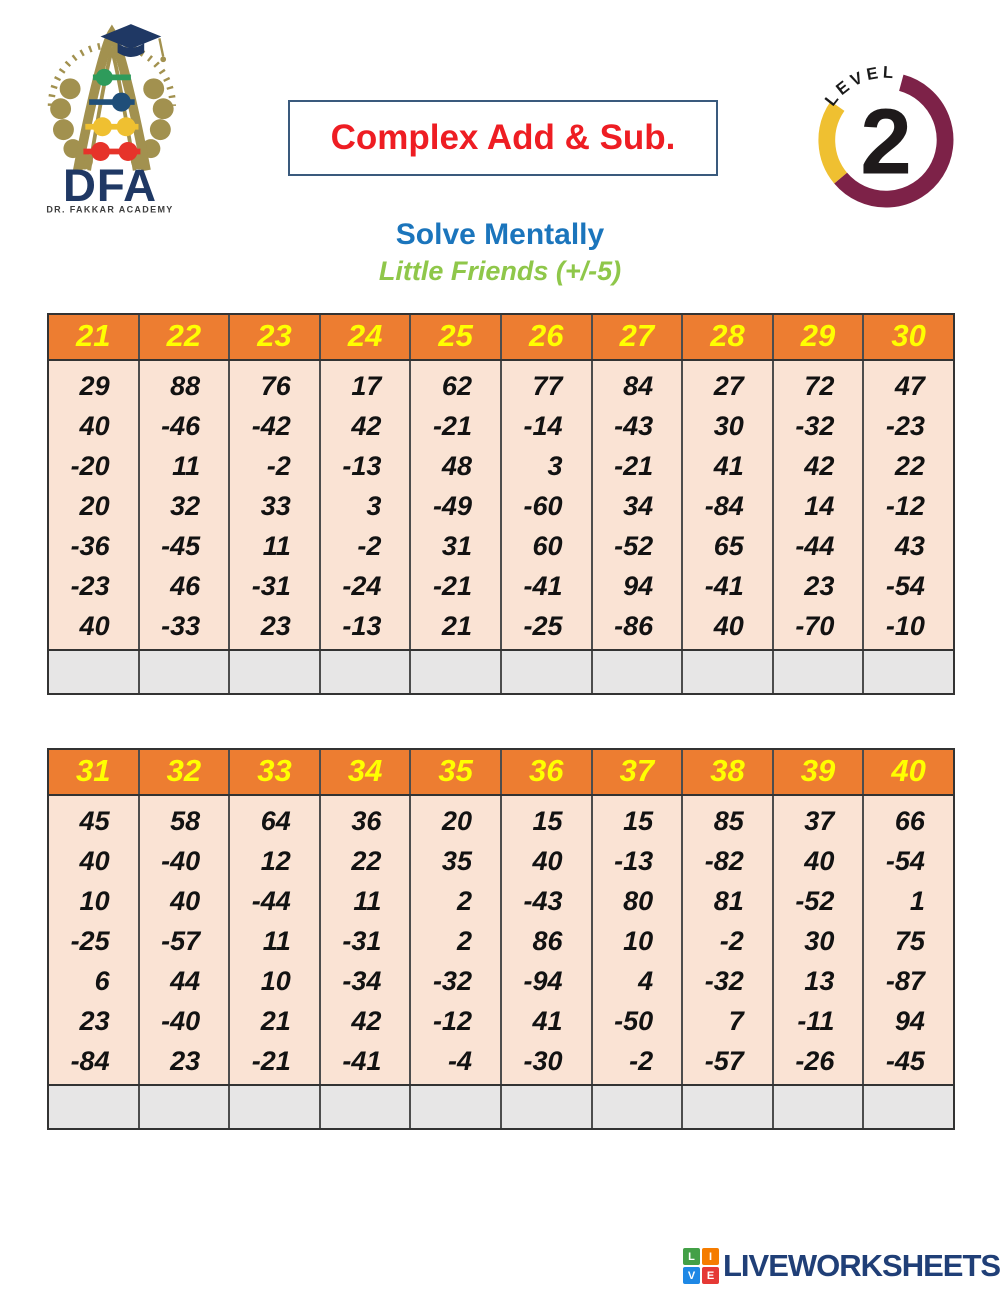  What do you see at coordinates (500, 234) in the screenshot?
I see `instruction-solve-mentally: Solve Mentally` at bounding box center [500, 234].